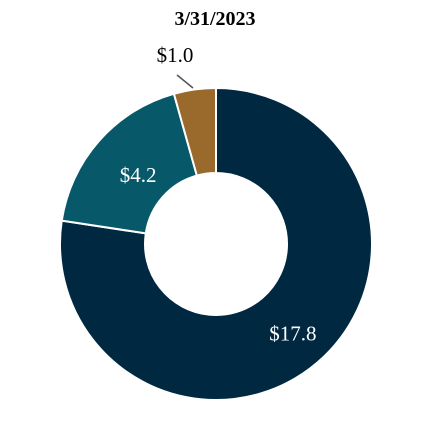 The width and height of the screenshot is (430, 430). Describe the element at coordinates (214, 19) in the screenshot. I see `chart-title: 3/31/2023` at that location.